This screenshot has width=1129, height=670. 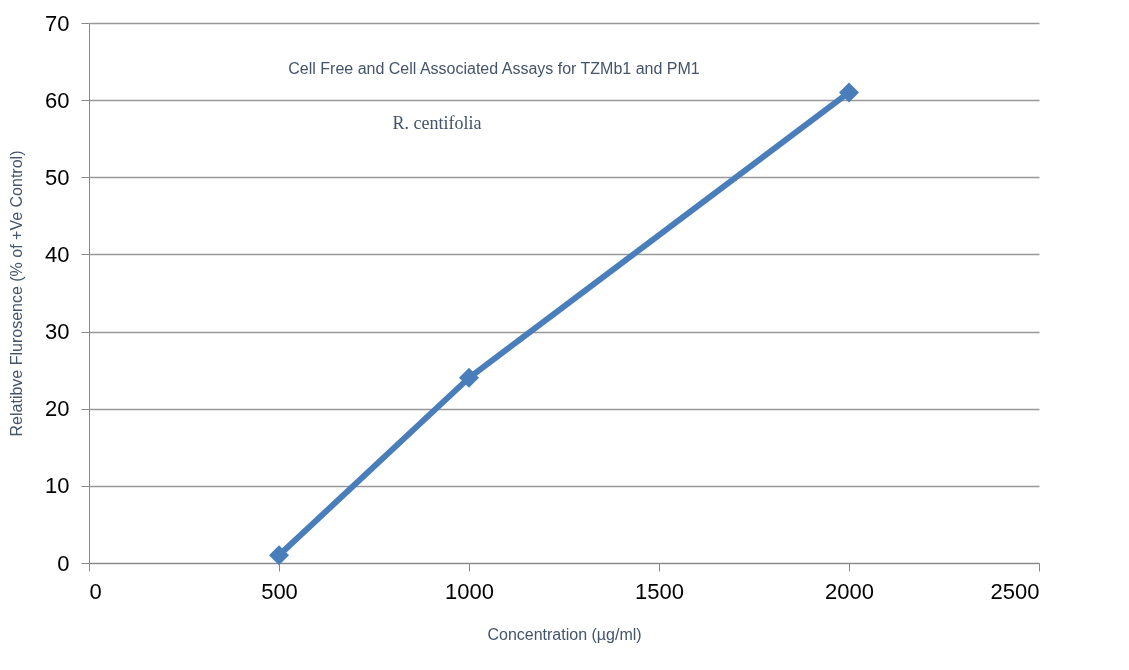 I want to click on x-tick-label: 0, so click(x=95, y=591).